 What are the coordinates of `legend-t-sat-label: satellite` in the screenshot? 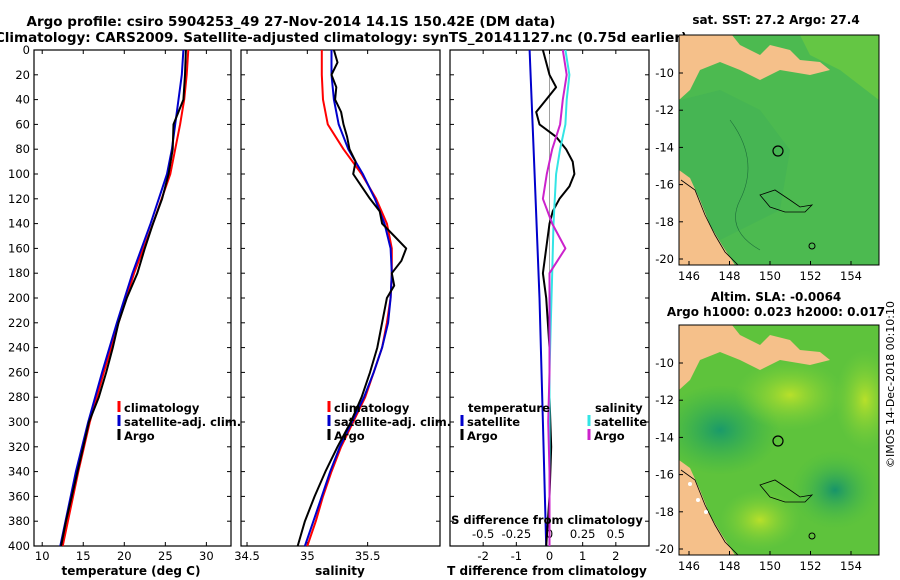 It's located at (493, 422).